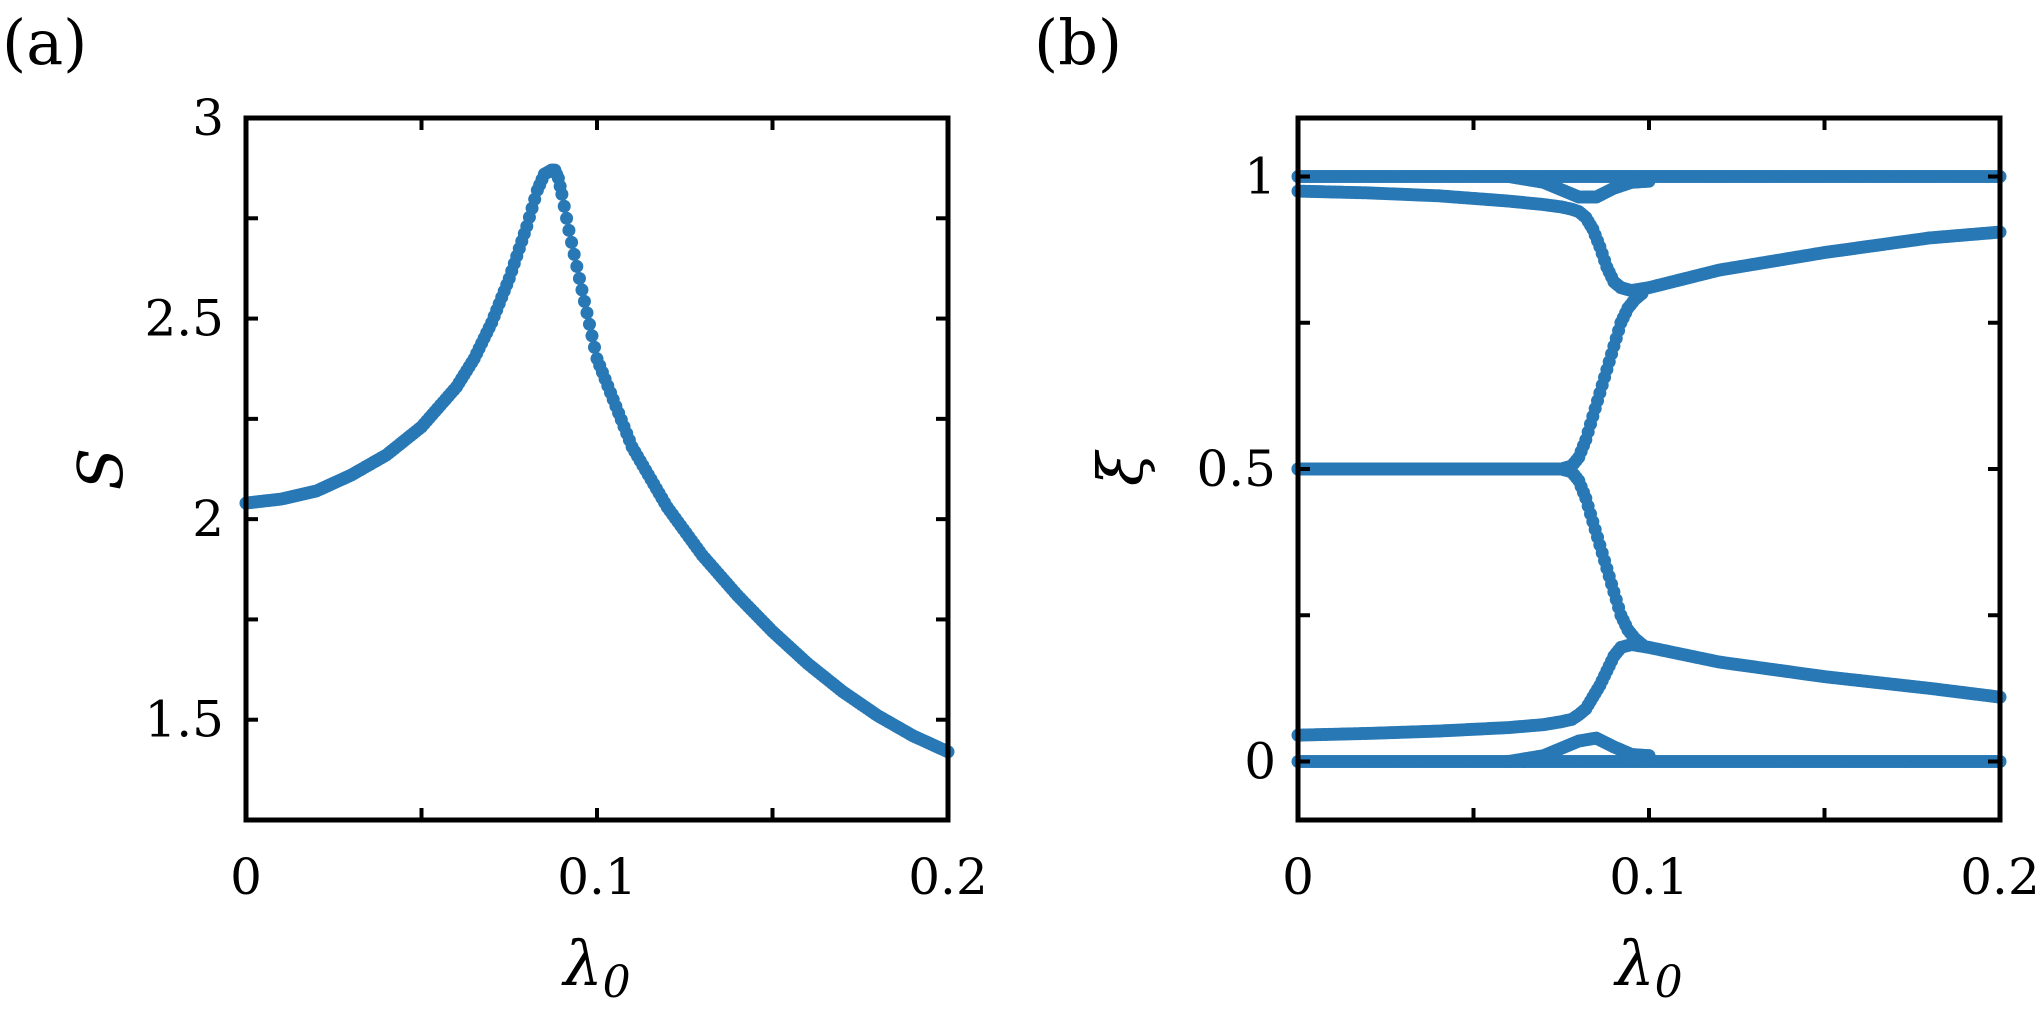  Describe the element at coordinates (1260, 762) in the screenshot. I see `y-tick-label: 0` at that location.